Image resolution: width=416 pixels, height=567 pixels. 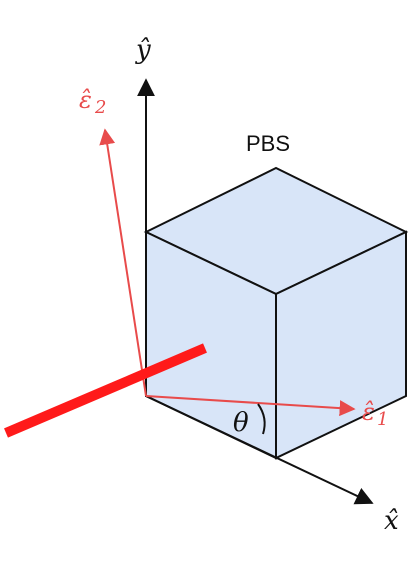 I want to click on laser-beam, so click(x=105, y=390).